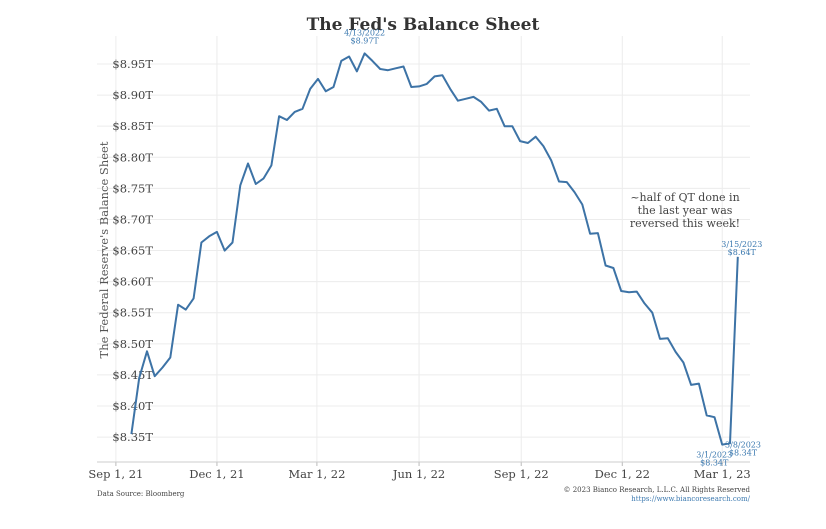 The image size is (826, 529). Describe the element at coordinates (365, 40) in the screenshot. I see `annotation-value: $8.97T` at that location.